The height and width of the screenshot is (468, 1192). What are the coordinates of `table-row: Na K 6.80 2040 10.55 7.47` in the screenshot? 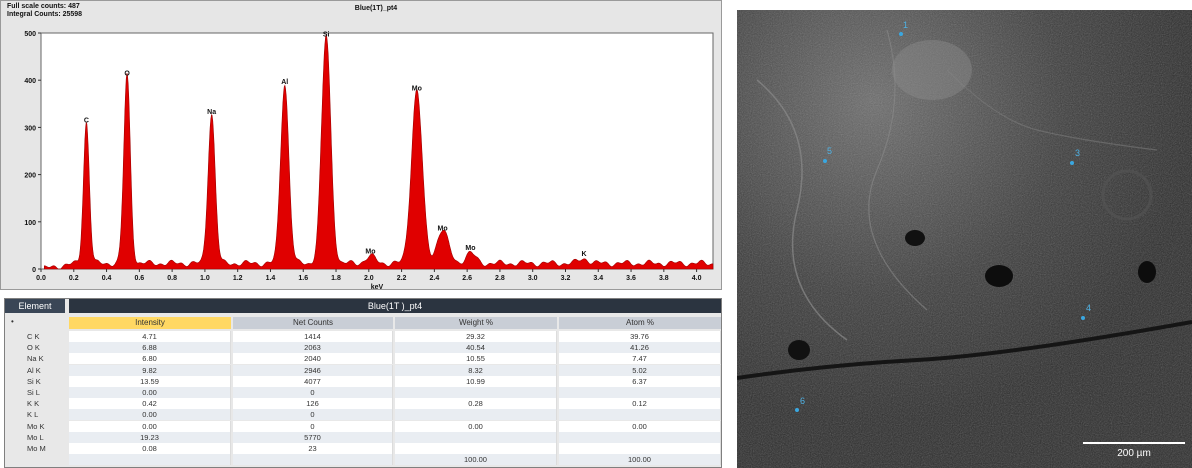 It's located at (363, 359).